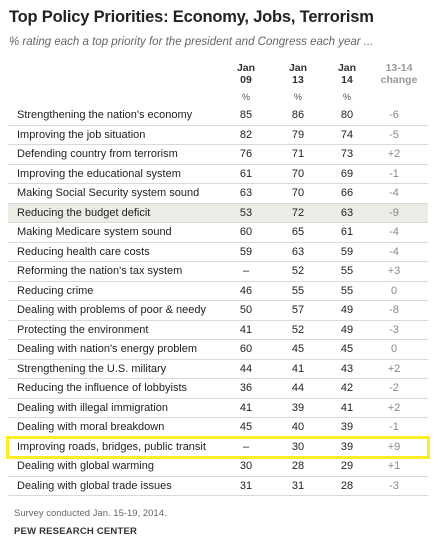  Describe the element at coordinates (394, 388) in the screenshot. I see `row-change: -2` at that location.